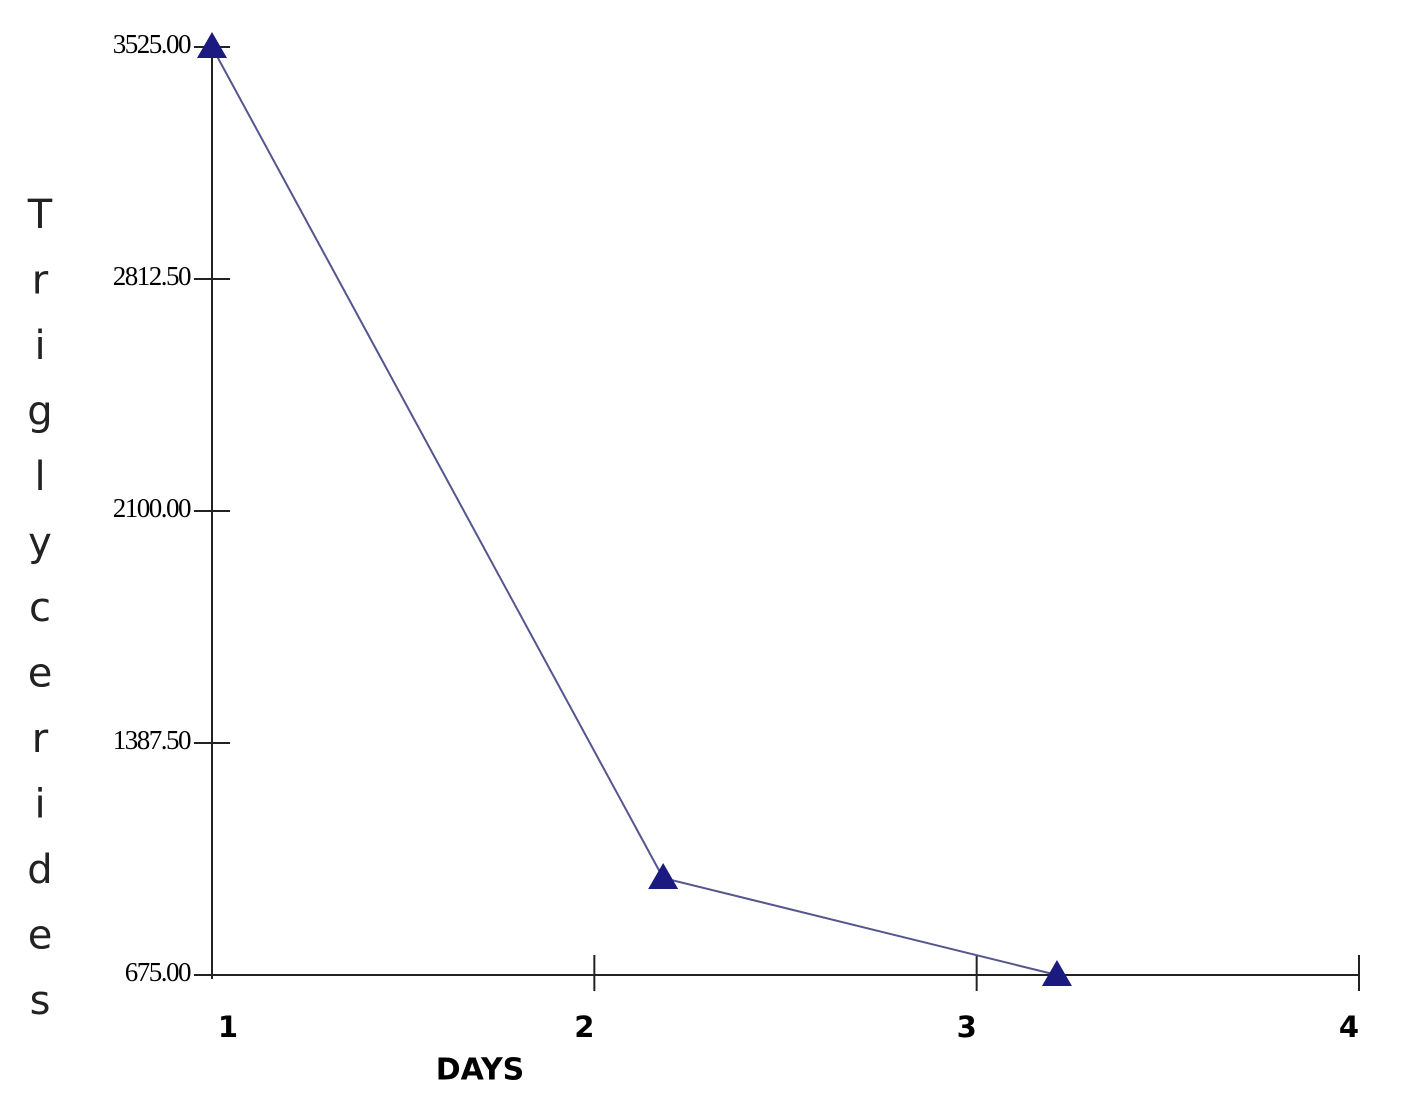 This screenshot has width=1417, height=1093. What do you see at coordinates (584, 1027) in the screenshot?
I see `x-tick-label: 2` at bounding box center [584, 1027].